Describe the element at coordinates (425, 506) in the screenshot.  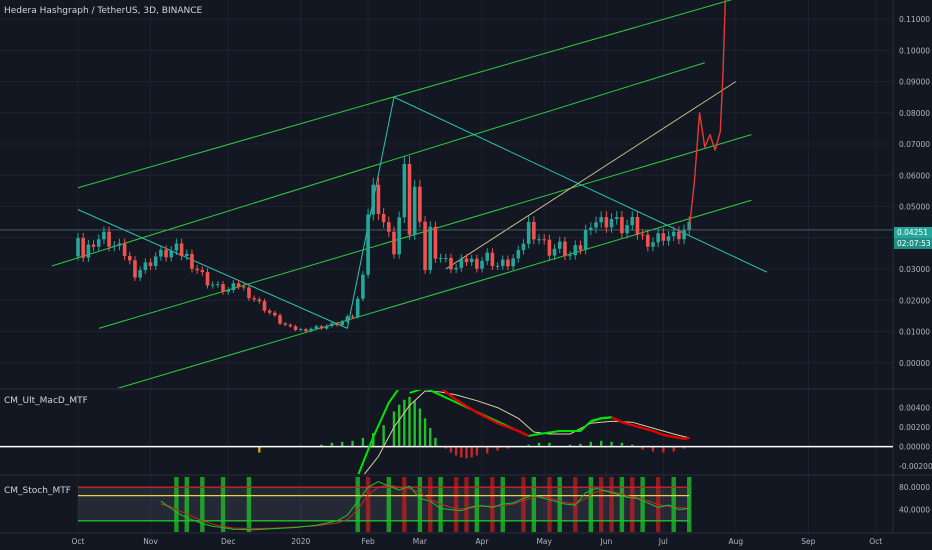
I see `stoch-k-line` at that location.